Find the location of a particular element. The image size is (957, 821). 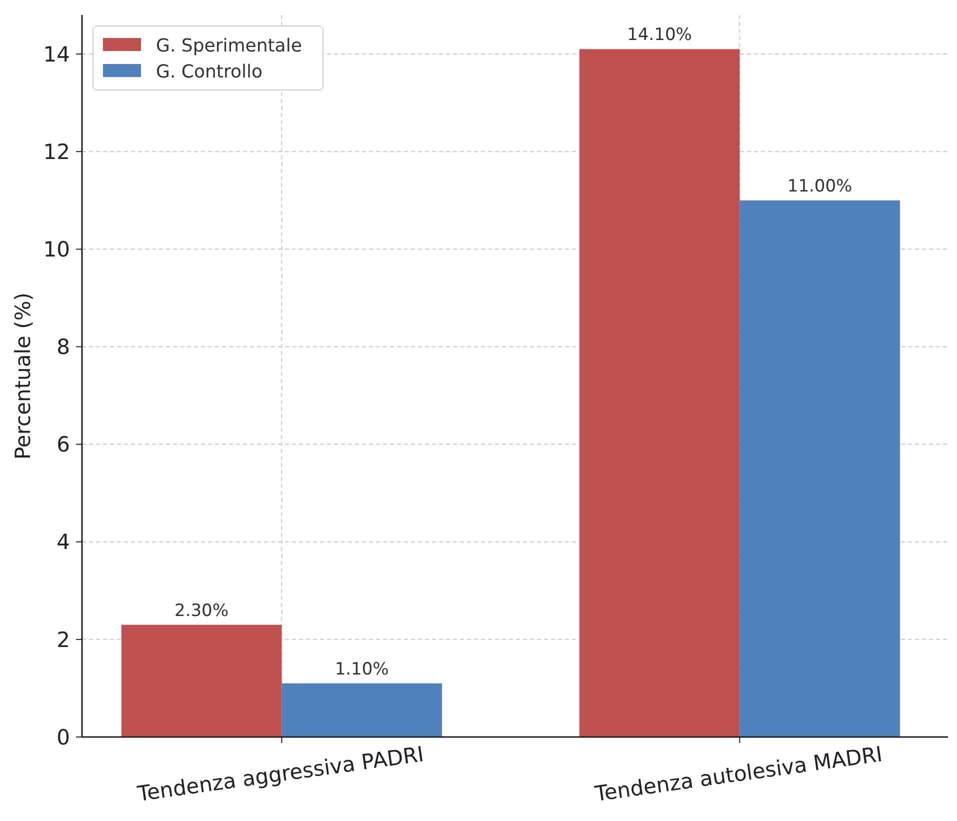

y-tick-label: 12 is located at coordinates (56, 152).